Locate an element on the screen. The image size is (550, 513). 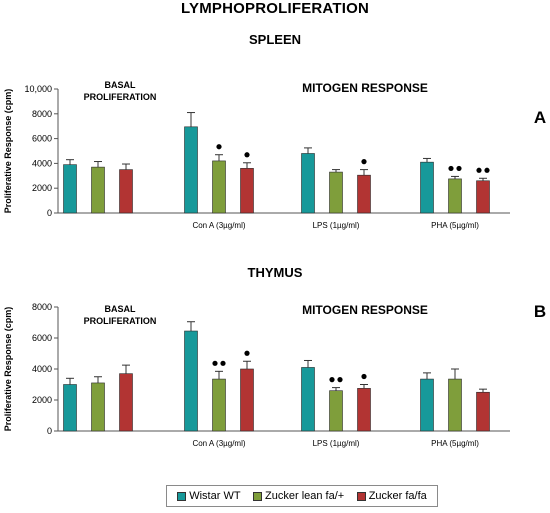
legend-label-lean: Zucker lean fa/+ is located at coordinates (305, 496).